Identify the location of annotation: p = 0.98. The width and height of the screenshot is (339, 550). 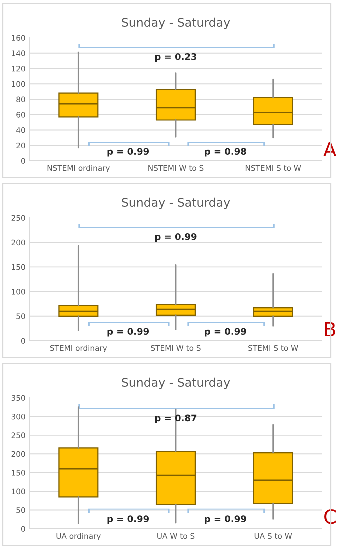
(225, 152).